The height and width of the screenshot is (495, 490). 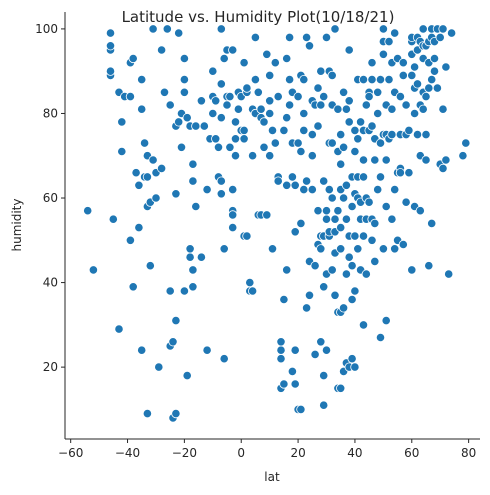 I want to click on y-tick-label: 60, so click(x=50, y=198).